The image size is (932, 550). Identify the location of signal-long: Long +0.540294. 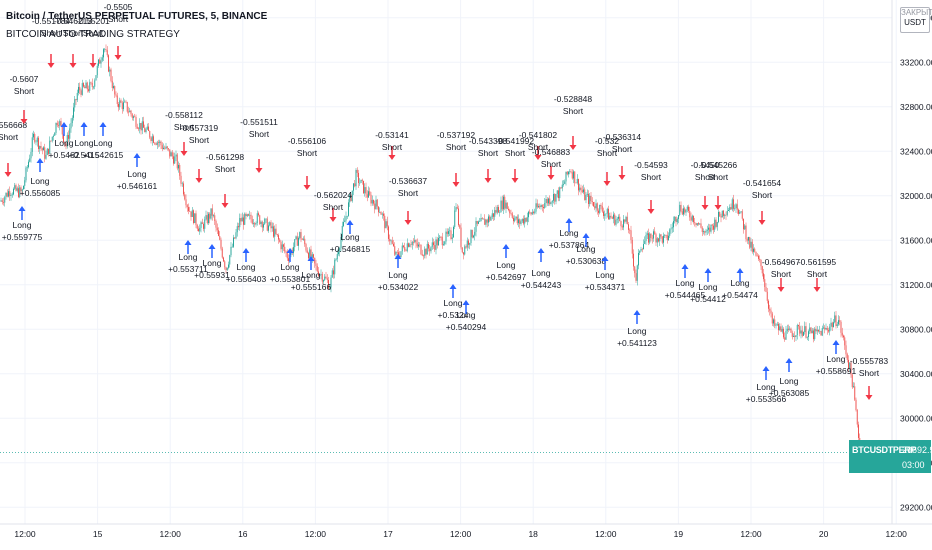
(466, 316).